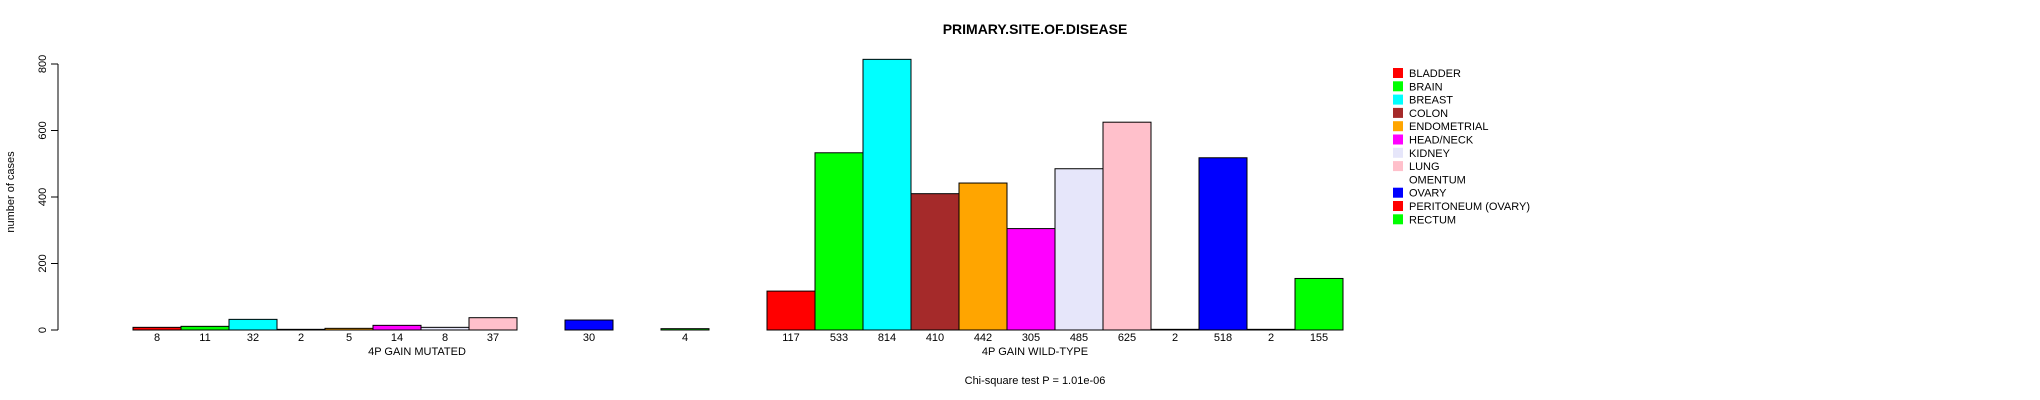 This screenshot has width=2040, height=400. What do you see at coordinates (589, 338) in the screenshot?
I see `bar-value-label: 30` at bounding box center [589, 338].